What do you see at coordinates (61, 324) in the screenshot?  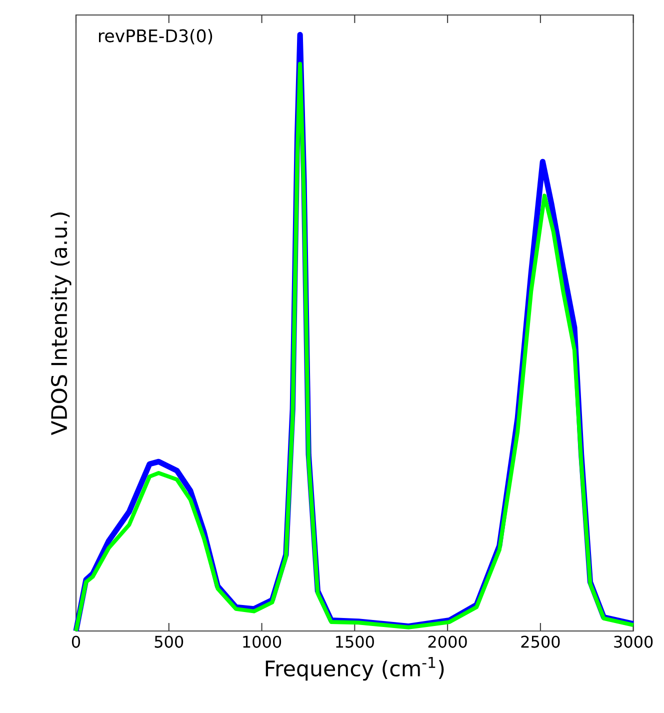 I see `y-axis-title: VDOS Intensity (a.u.)` at bounding box center [61, 324].